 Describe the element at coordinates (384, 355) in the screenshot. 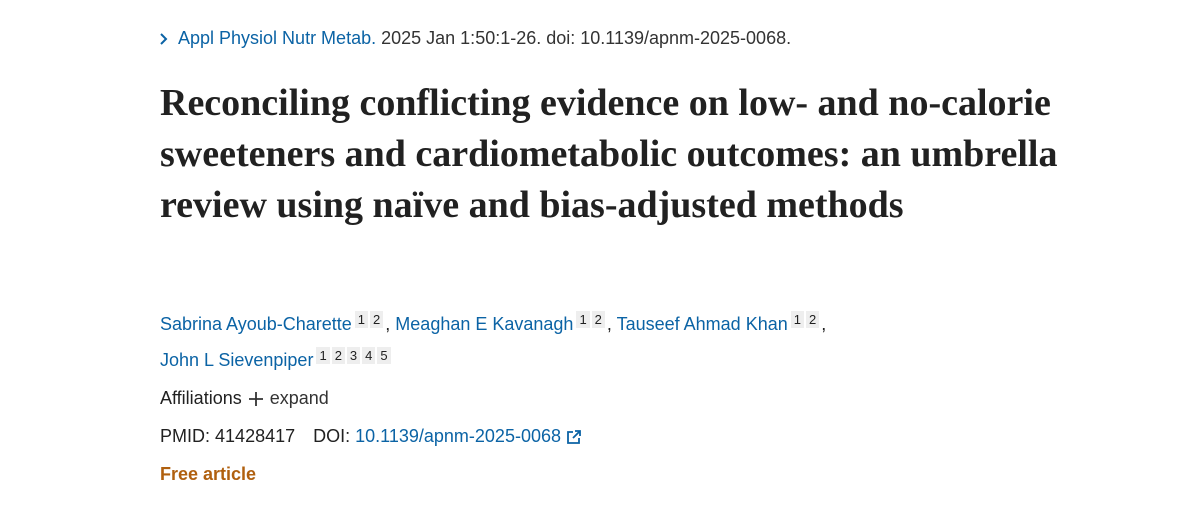

I see `affiliation-ref: 5` at that location.